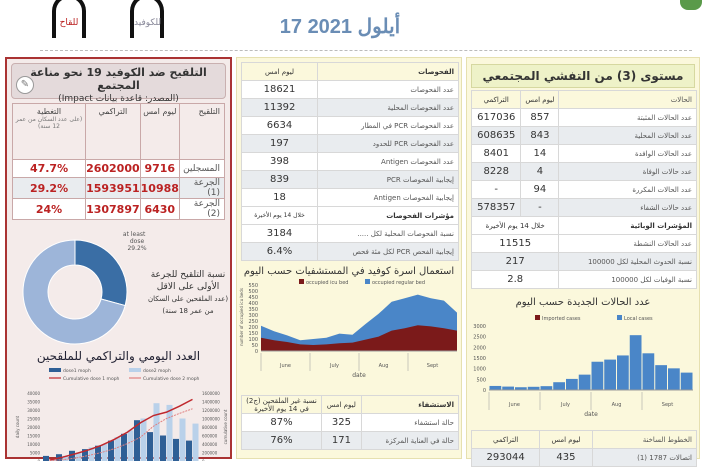  Describe the element at coordinates (118, 356) in the screenshot. I see `vaccination-chart-title: العدد اليومي والتراكمي للملقحين` at that location.